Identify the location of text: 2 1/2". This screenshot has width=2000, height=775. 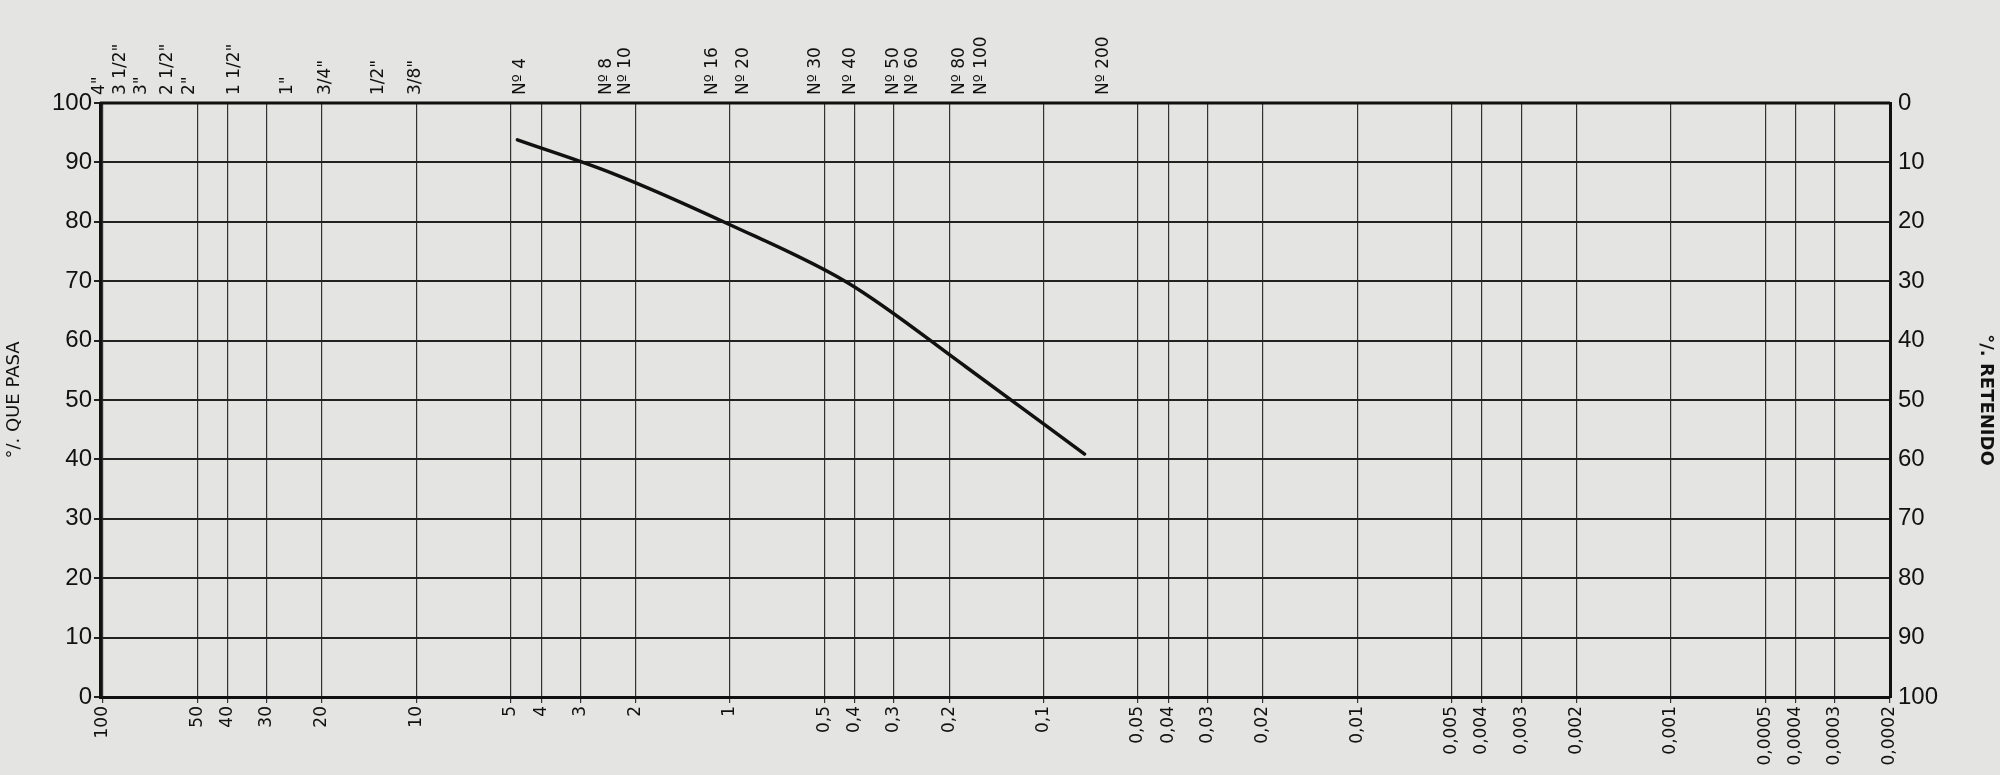
(166, 69).